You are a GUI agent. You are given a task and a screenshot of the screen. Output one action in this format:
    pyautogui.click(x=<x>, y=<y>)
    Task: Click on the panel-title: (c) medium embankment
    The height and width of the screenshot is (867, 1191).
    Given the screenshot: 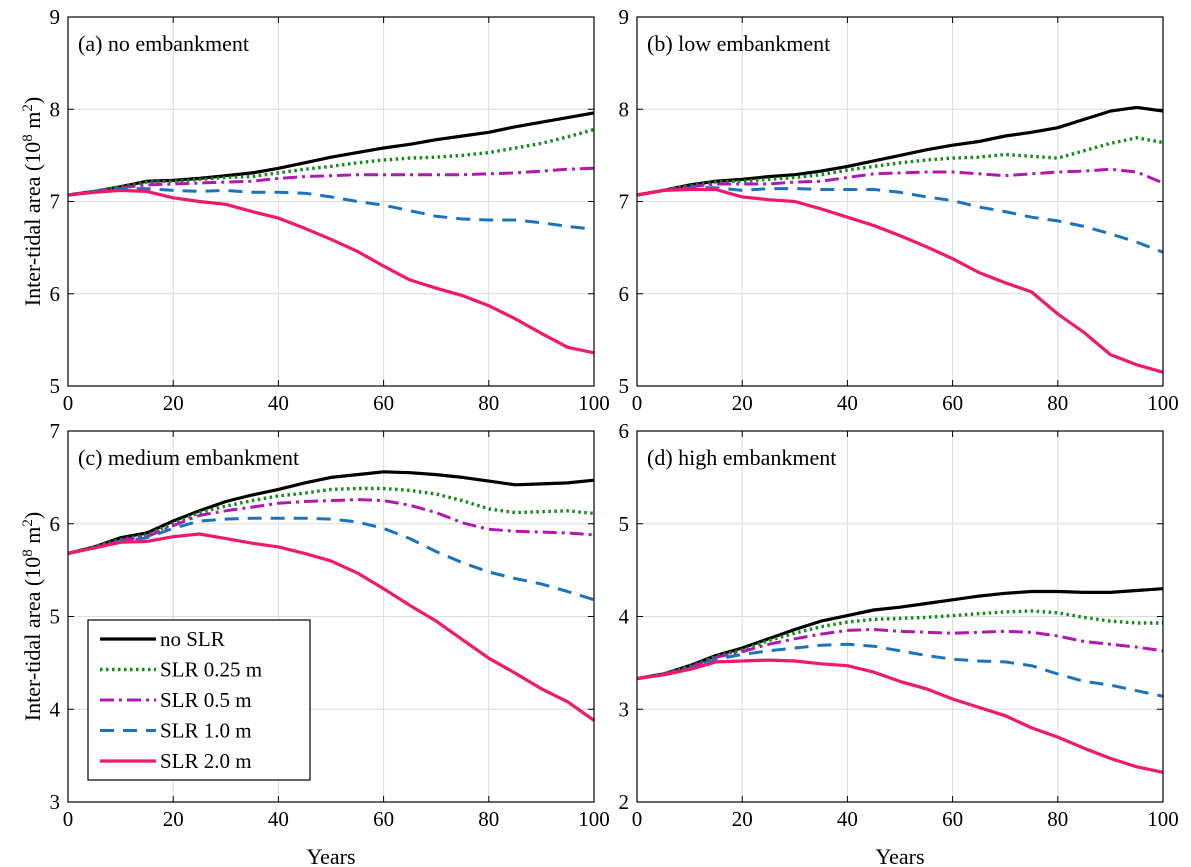 What is the action you would take?
    pyautogui.click(x=188, y=457)
    